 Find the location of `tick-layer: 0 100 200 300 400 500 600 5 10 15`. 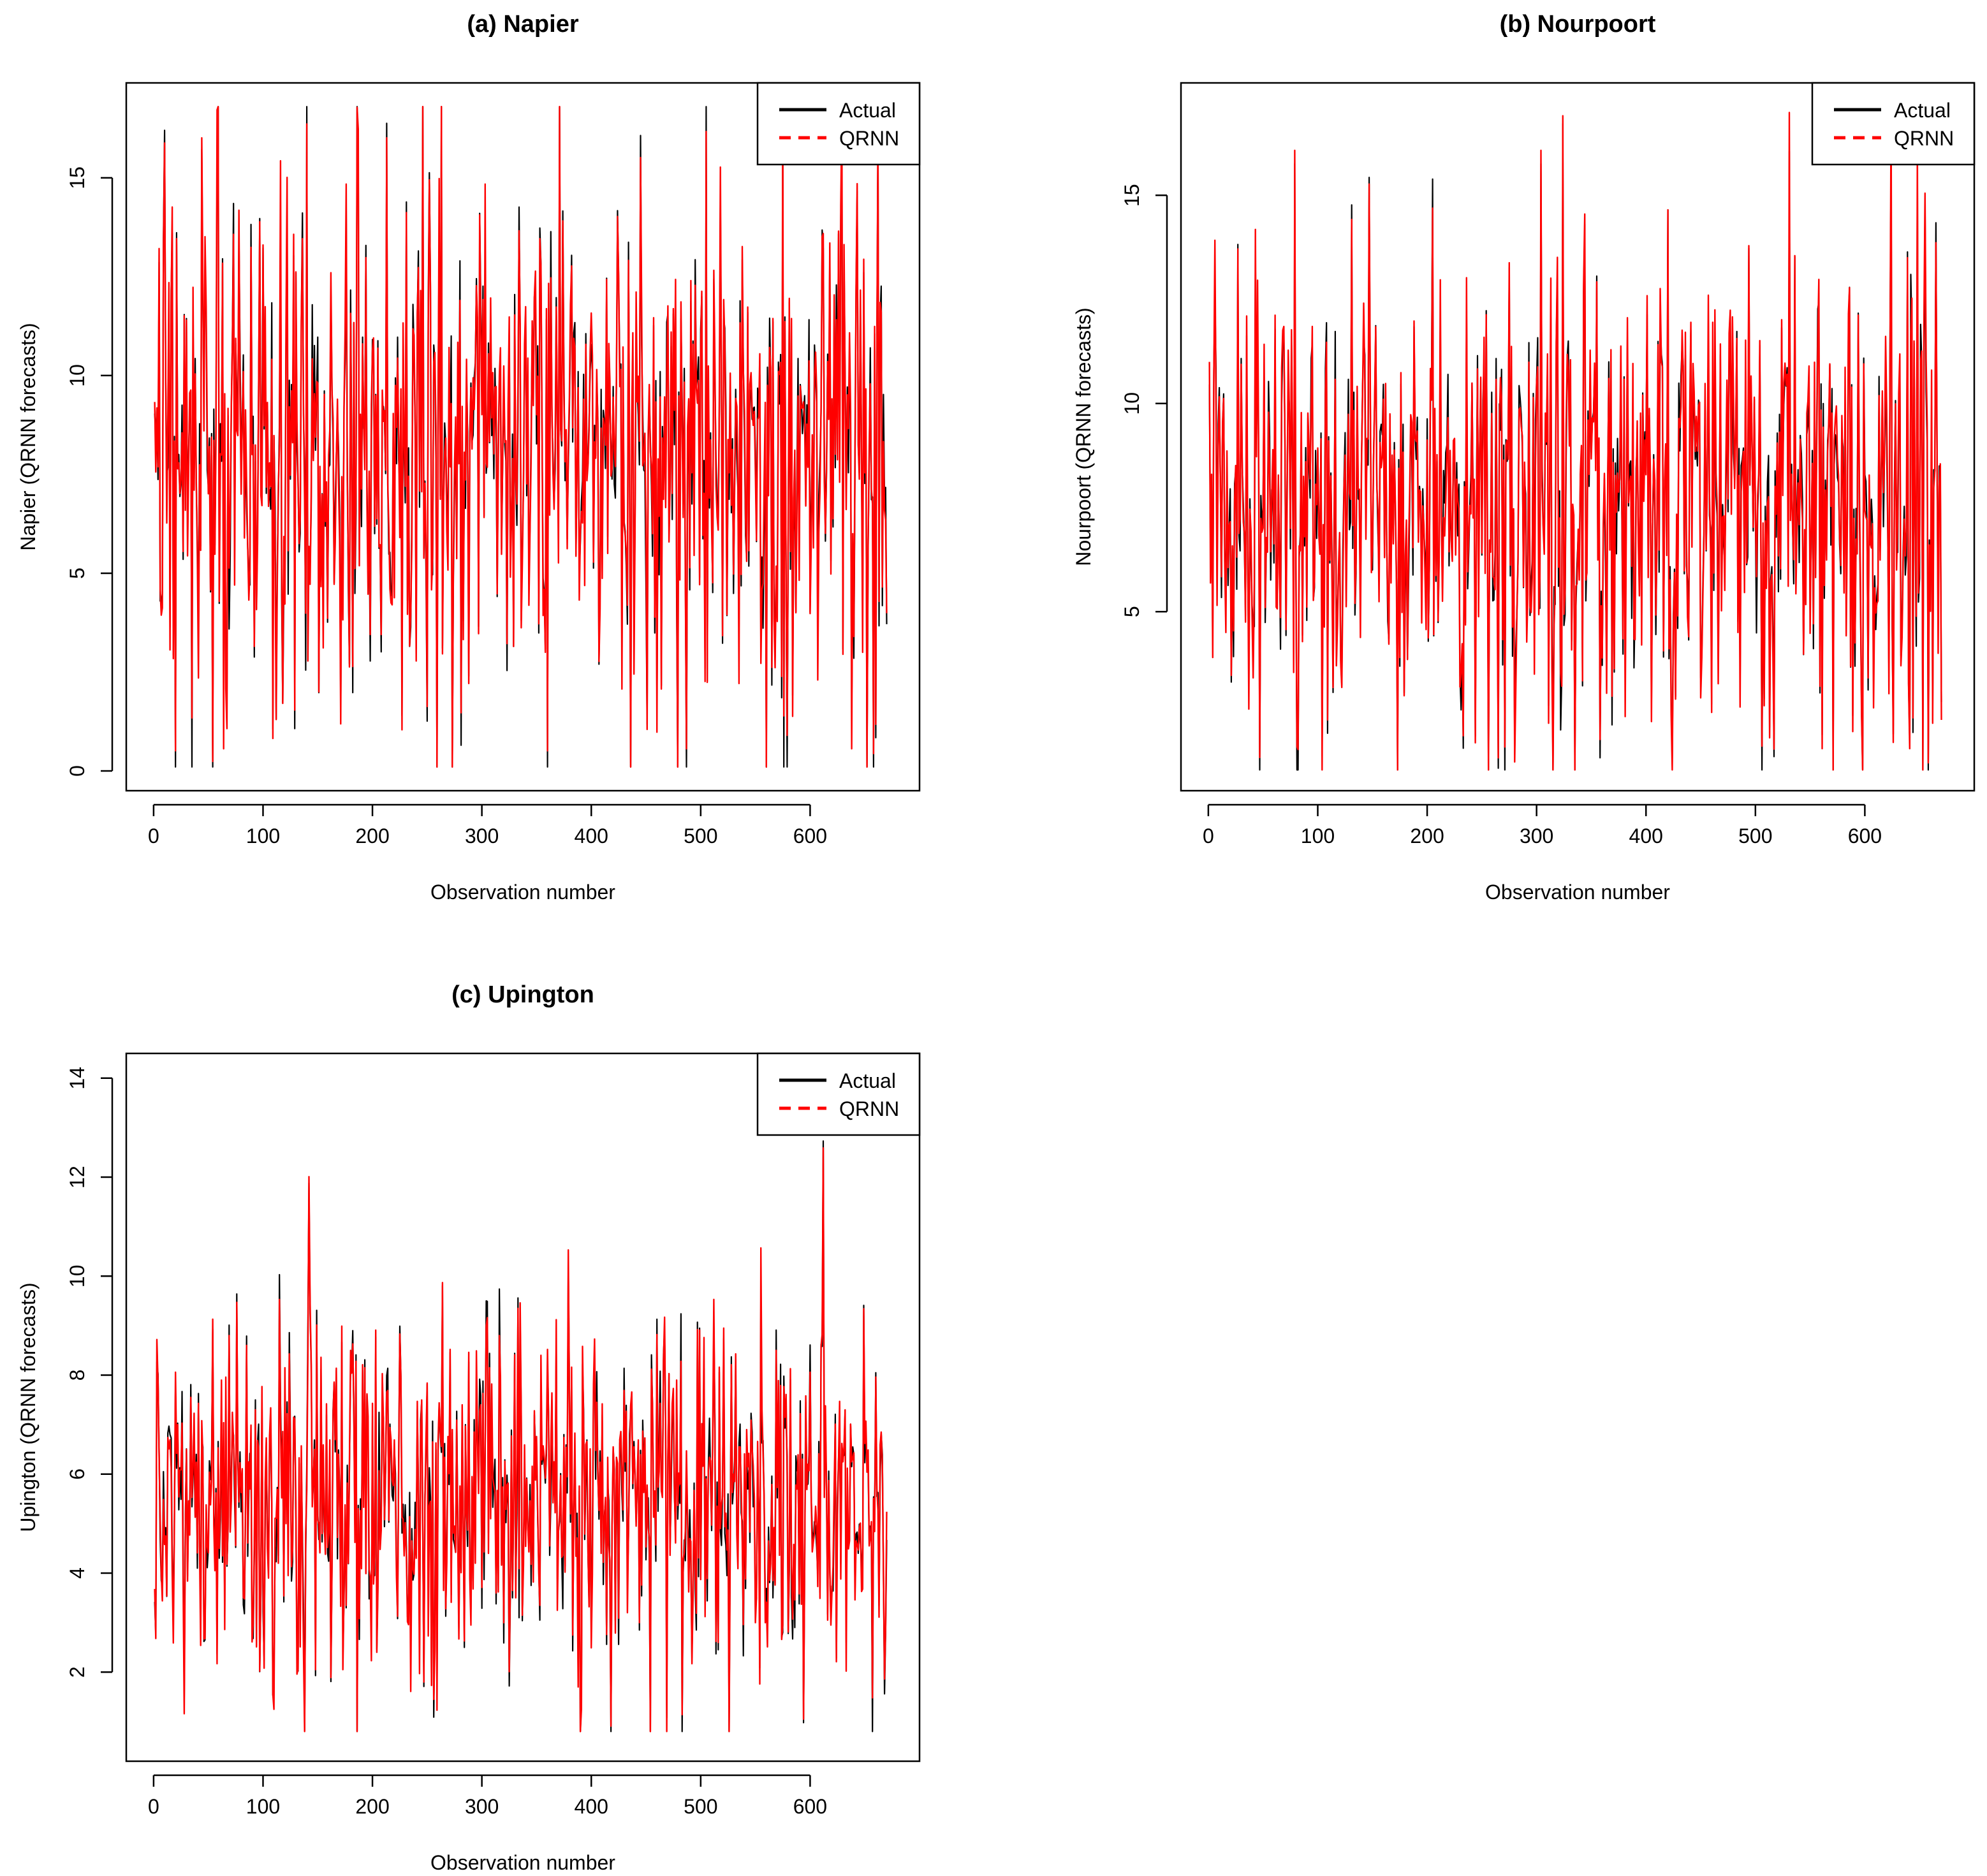

tick-layer: 0 100 200 300 400 500 600 5 10 15 is located at coordinates (1501, 515).